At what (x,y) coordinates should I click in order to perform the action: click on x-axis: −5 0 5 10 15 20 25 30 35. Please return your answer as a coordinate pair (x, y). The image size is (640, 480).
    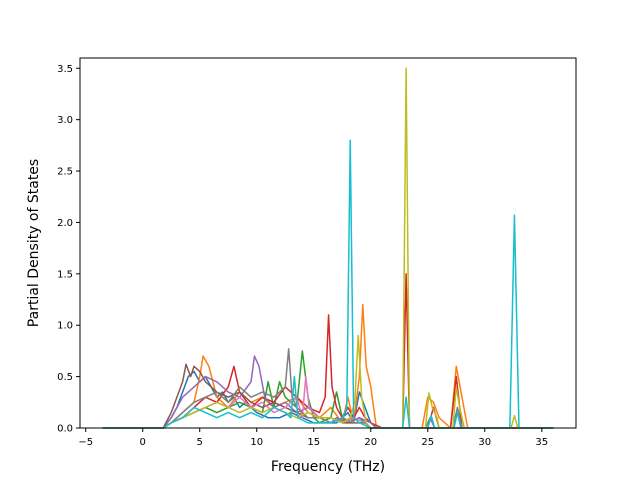
    Looking at the image, I should click on (313, 438).